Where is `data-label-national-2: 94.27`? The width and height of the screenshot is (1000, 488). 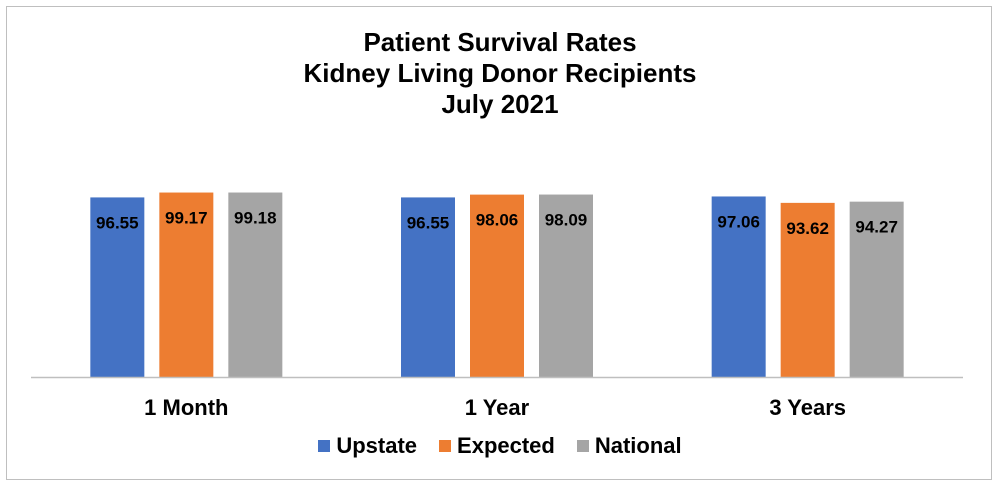 data-label-national-2: 94.27 is located at coordinates (876, 227).